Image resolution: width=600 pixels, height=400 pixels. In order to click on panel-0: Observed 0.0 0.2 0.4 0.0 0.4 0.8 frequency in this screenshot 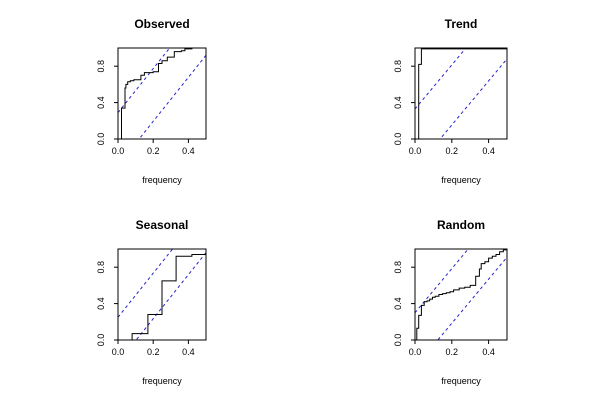, I will do `click(151, 101)`.